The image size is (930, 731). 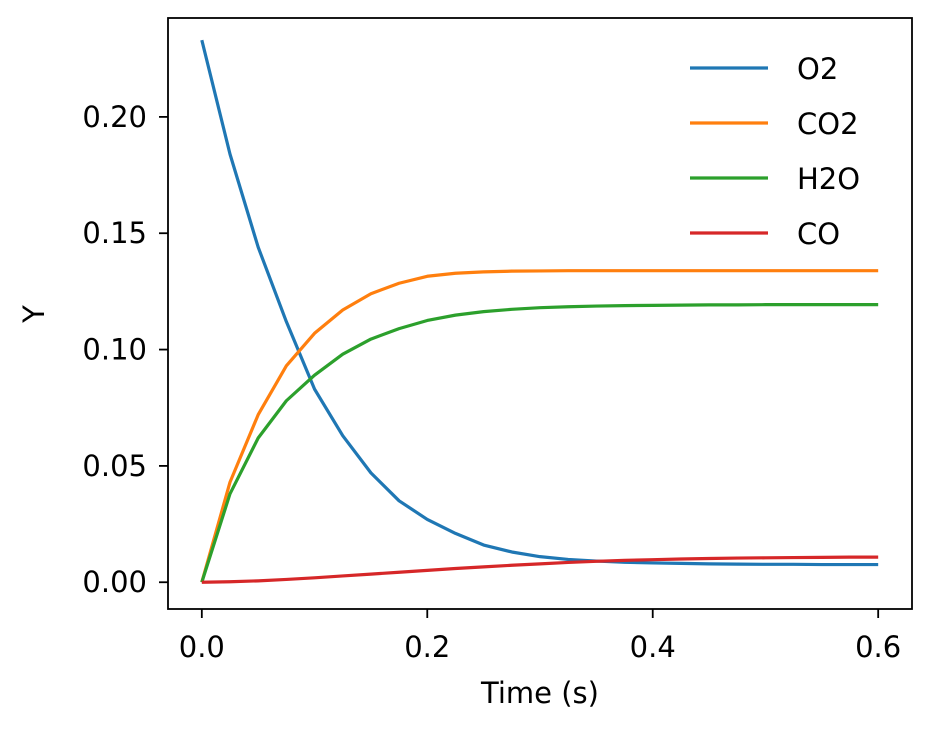 I want to click on y-tick-label: 0.05, so click(x=114, y=466).